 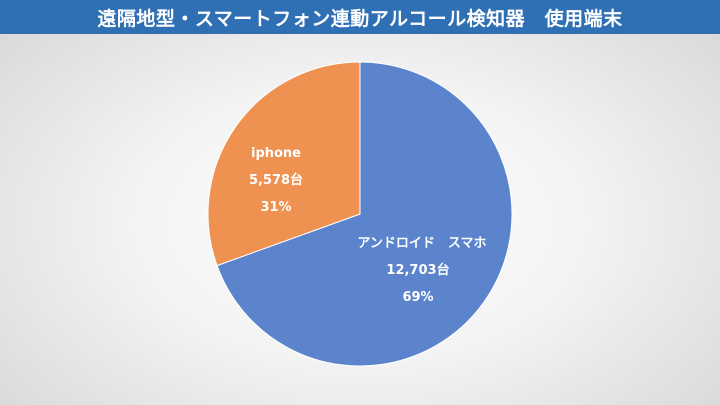 I want to click on pie-slice-iphone, so click(x=284, y=164).